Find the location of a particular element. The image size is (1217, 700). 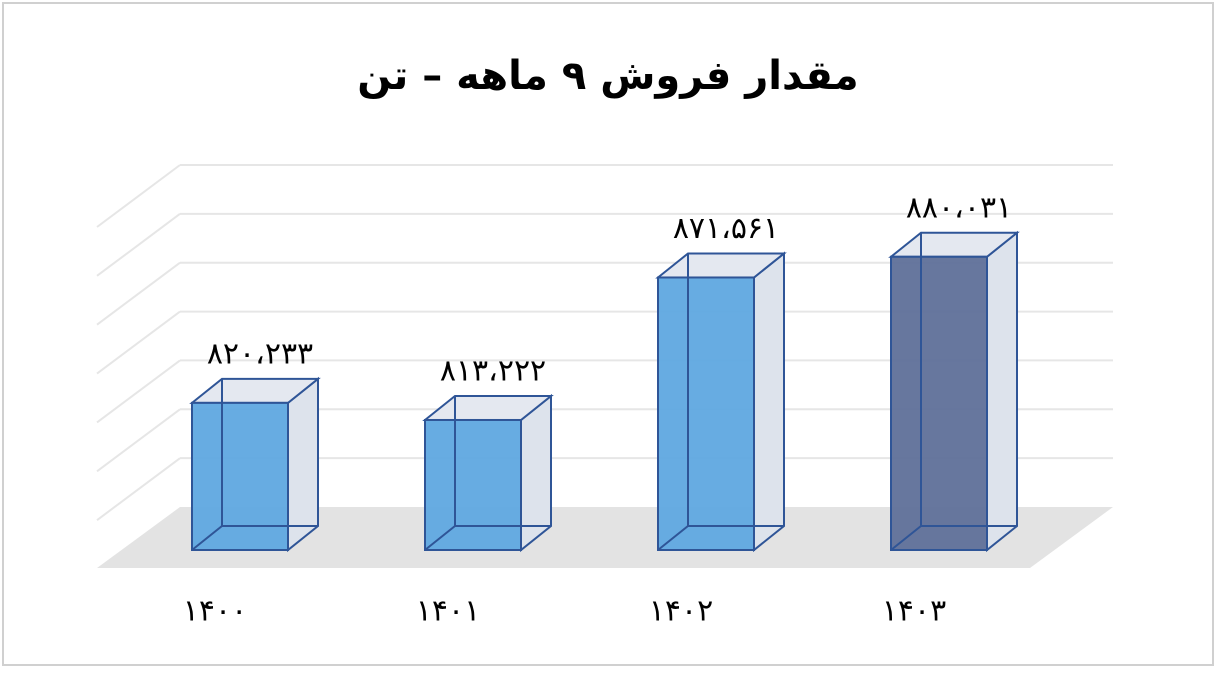

chart-title: مقدار فروش ۹ ماهه – تن is located at coordinates (607, 76).